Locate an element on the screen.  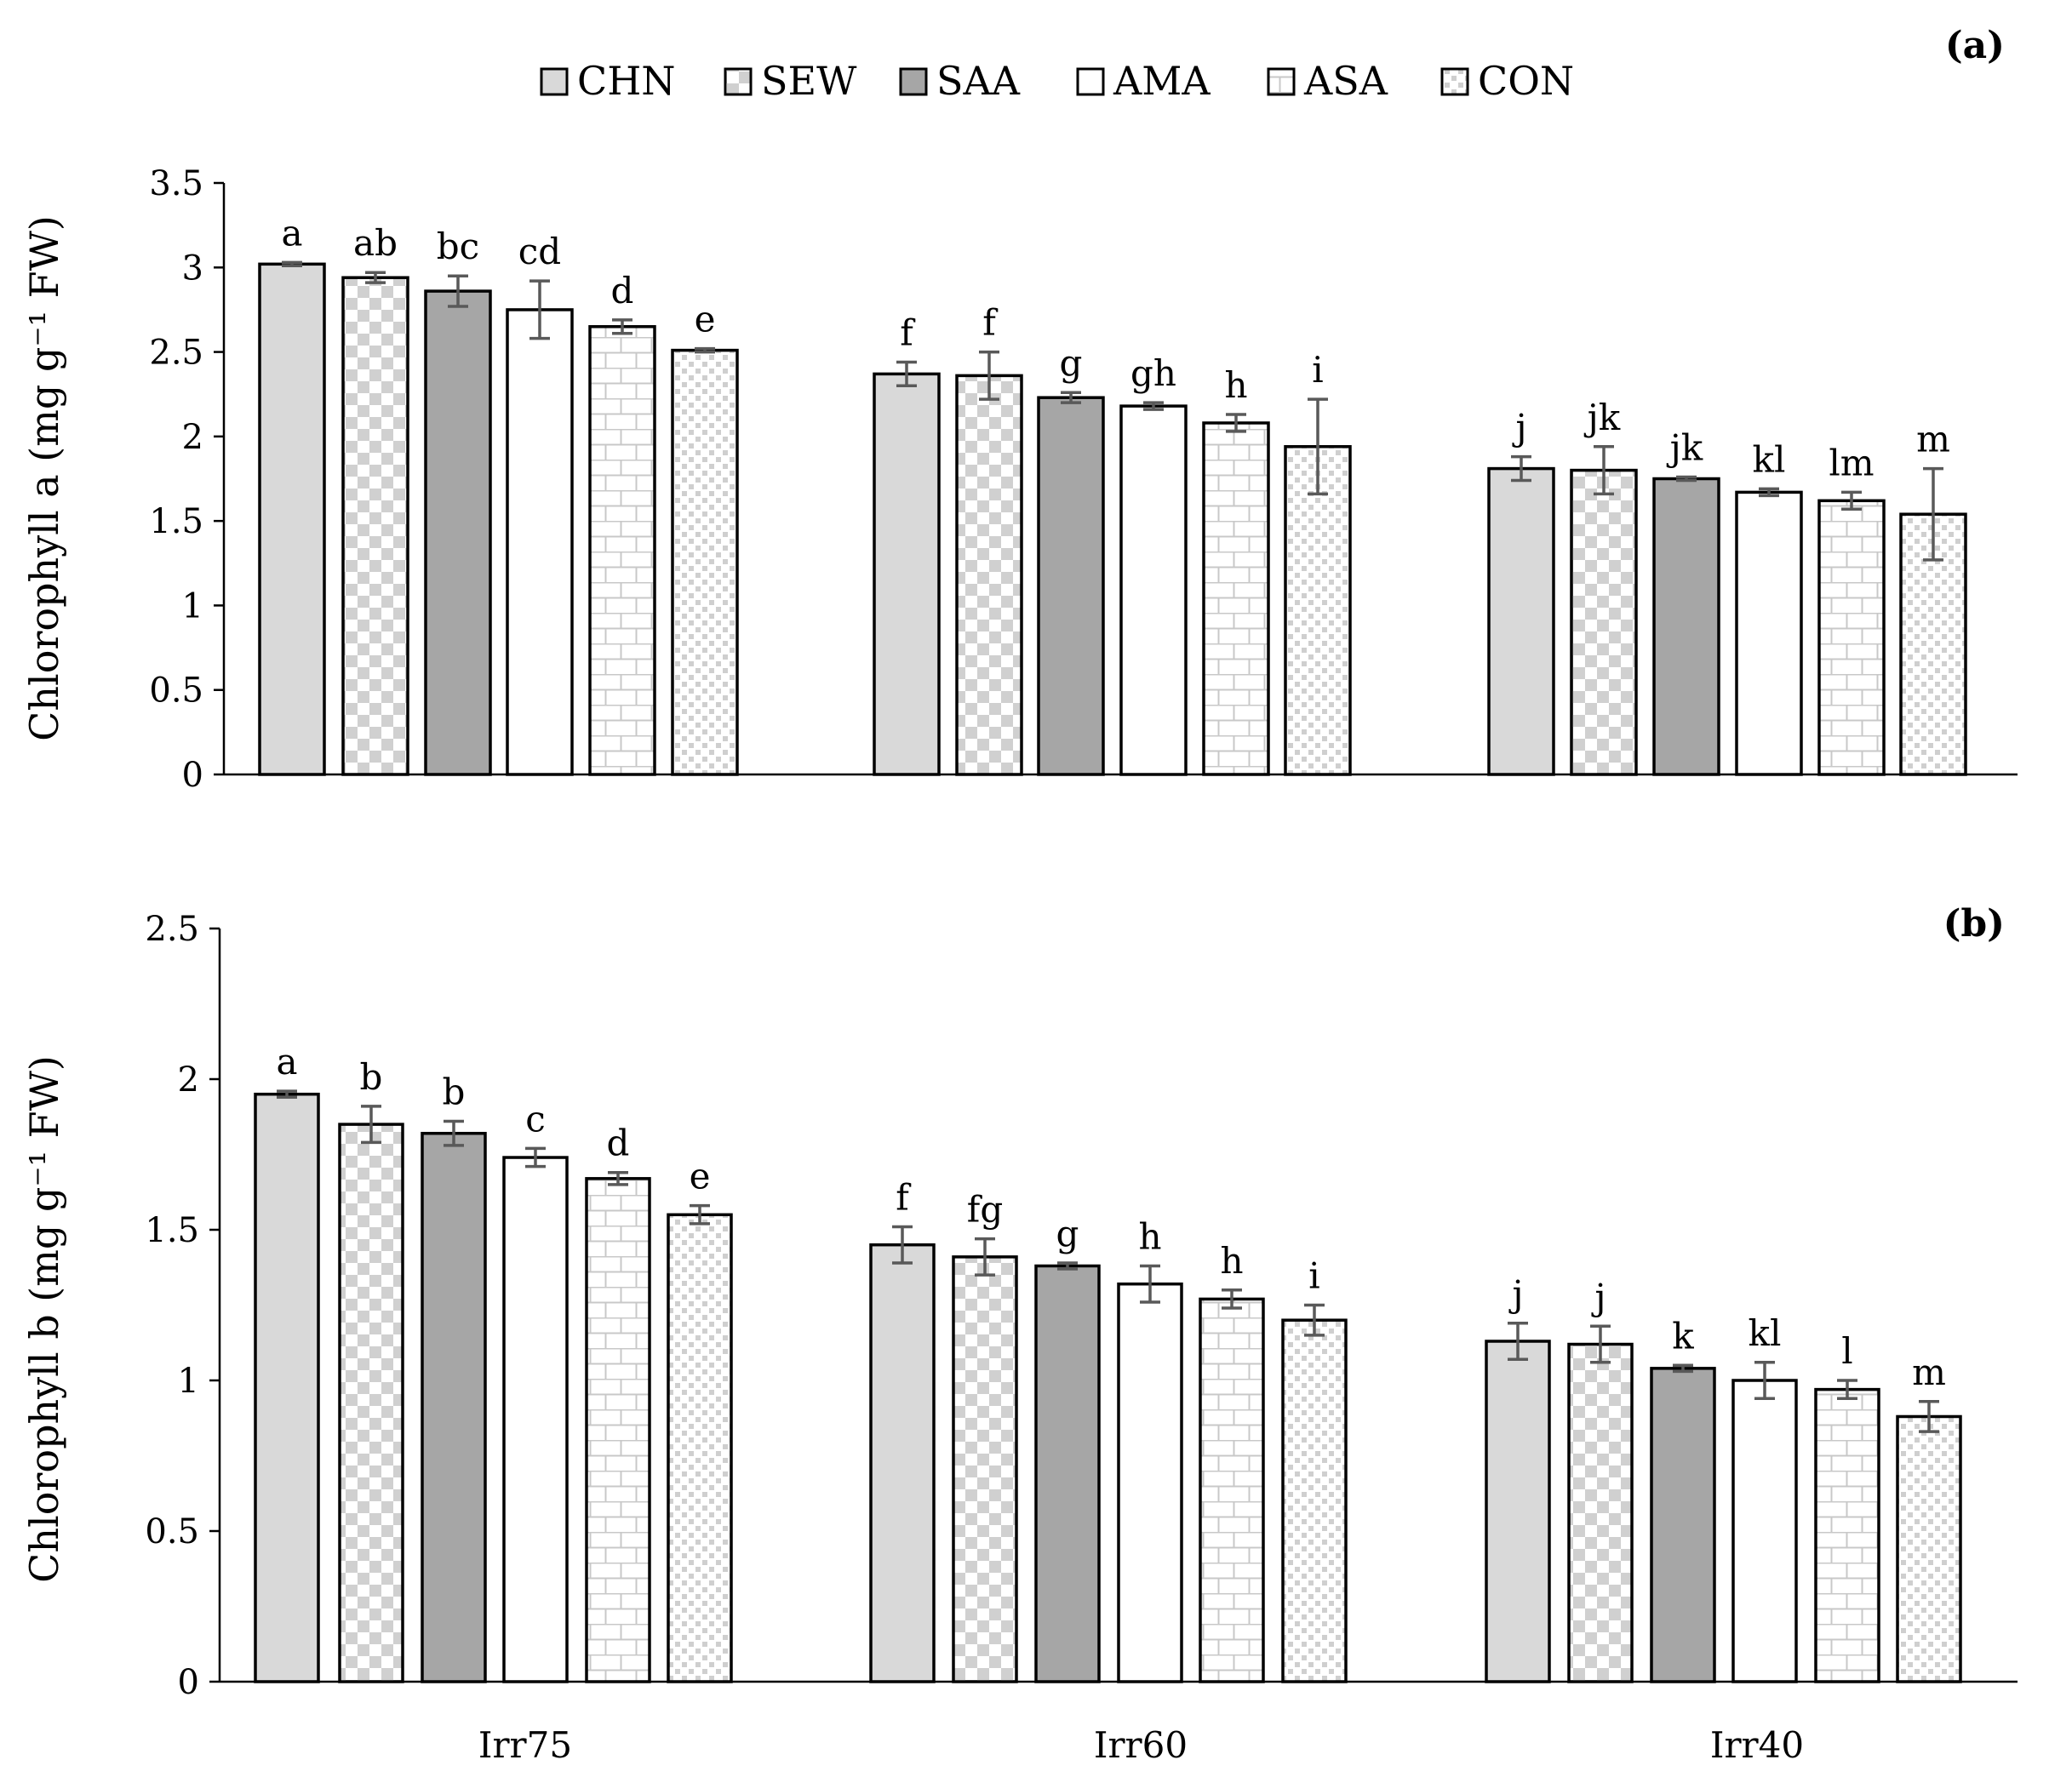
x-tick-label-irr60: Irr60 is located at coordinates (1141, 1745).